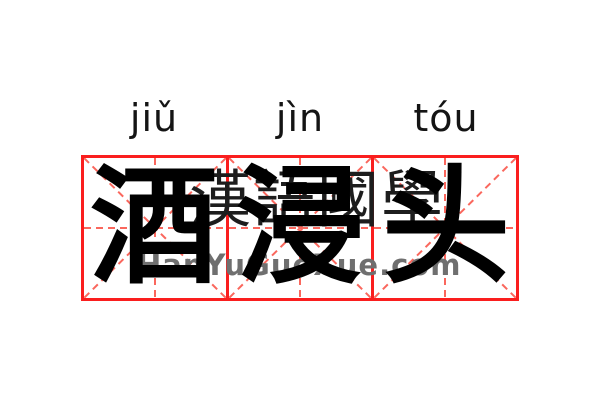 This screenshot has width=600, height=400. I want to click on pinyin-syllable-1: jiǔ, so click(154, 118).